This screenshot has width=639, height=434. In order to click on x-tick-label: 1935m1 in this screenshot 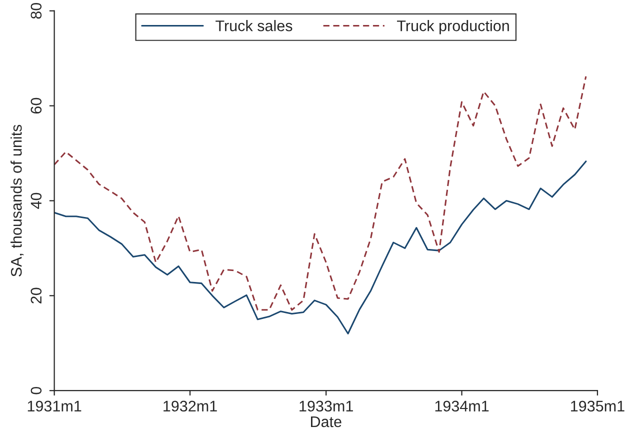, I will do `click(597, 406)`.